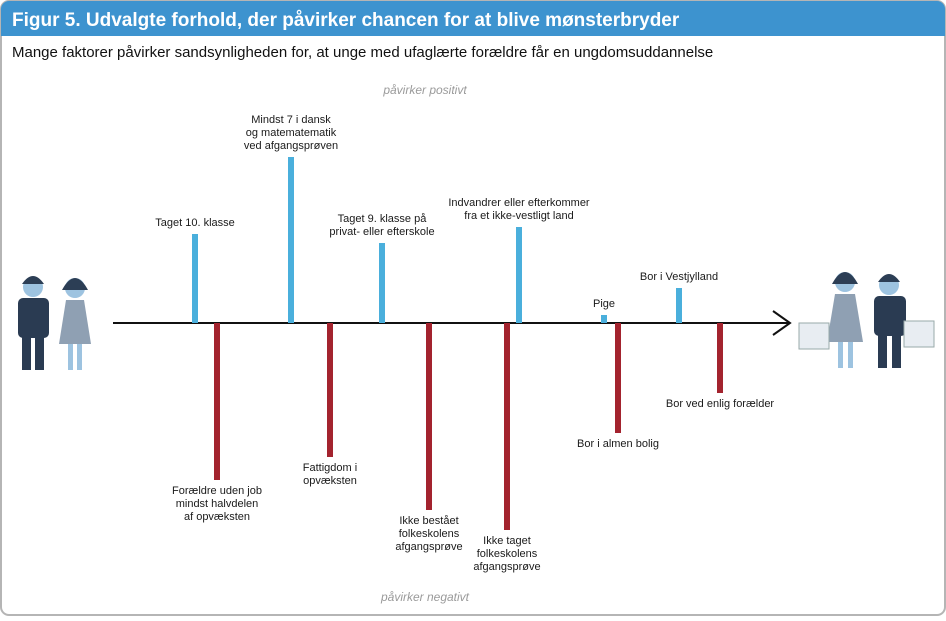 Image resolution: width=946 pixels, height=621 pixels. Describe the element at coordinates (330, 468) in the screenshot. I see `bar-label: Fattigdom i` at that location.